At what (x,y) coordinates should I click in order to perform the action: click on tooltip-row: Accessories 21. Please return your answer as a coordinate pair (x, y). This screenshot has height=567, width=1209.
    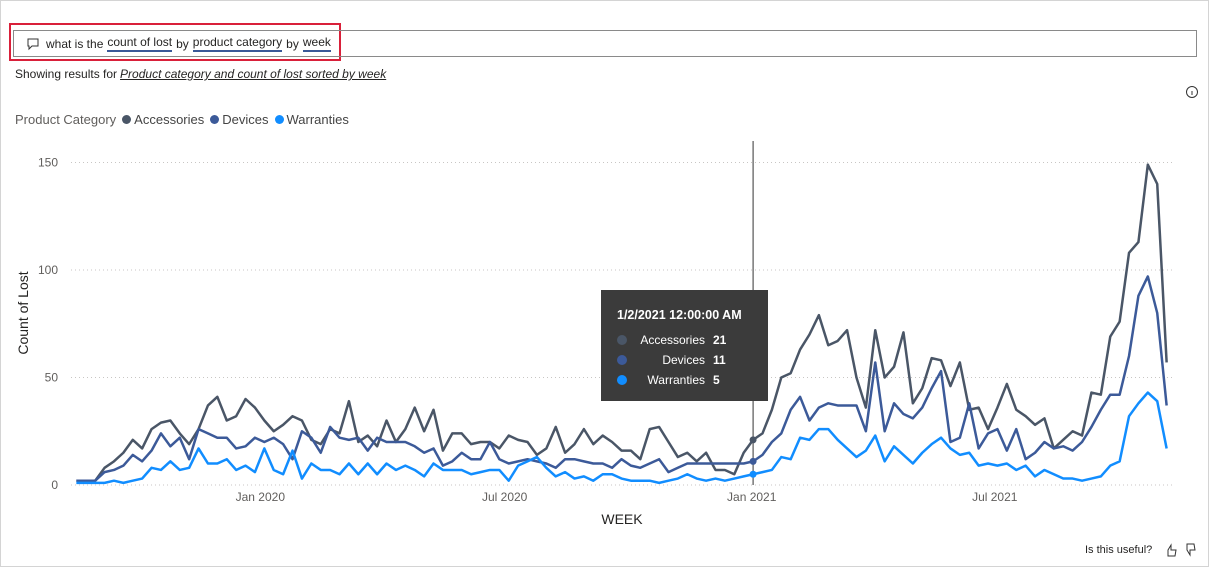
    Looking at the image, I should click on (692, 340).